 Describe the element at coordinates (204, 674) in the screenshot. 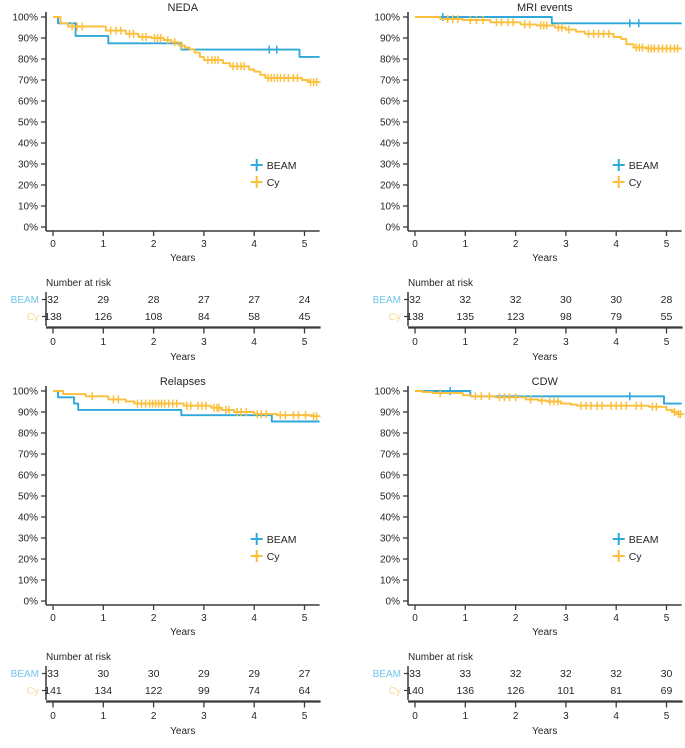

I see `risk-value: 29` at that location.